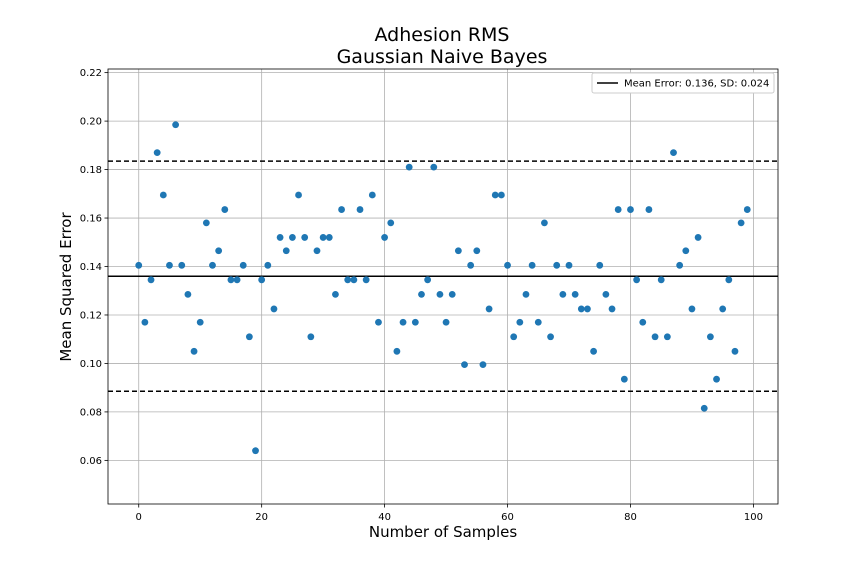 This screenshot has width=864, height=576. What do you see at coordinates (66, 287) in the screenshot?
I see `y-axis-label: Mean Squared Error` at bounding box center [66, 287].